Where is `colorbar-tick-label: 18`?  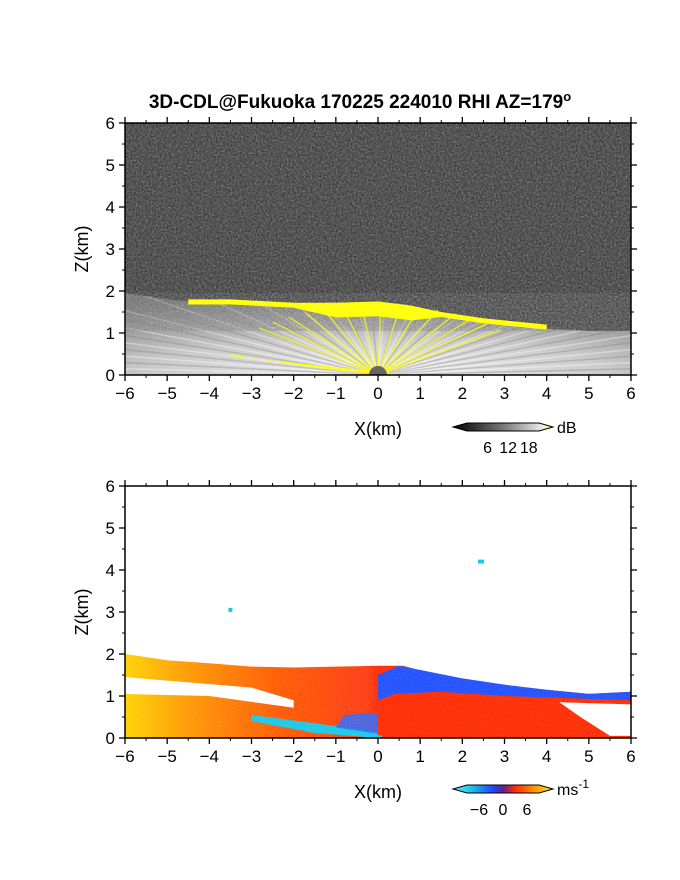 colorbar-tick-label: 18 is located at coordinates (529, 448).